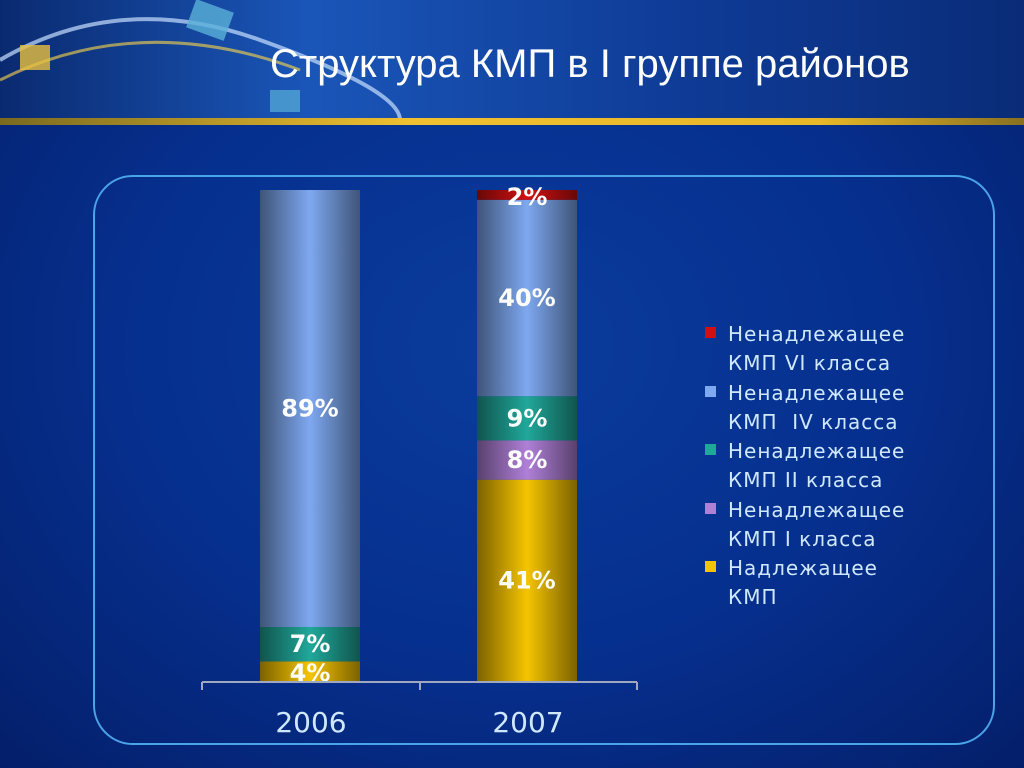  I want to click on data-label: 9%, so click(527, 418).